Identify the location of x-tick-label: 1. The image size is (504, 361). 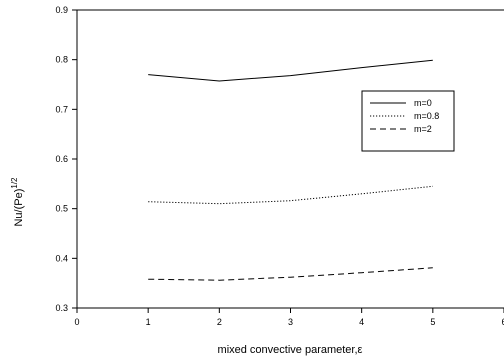
(148, 322).